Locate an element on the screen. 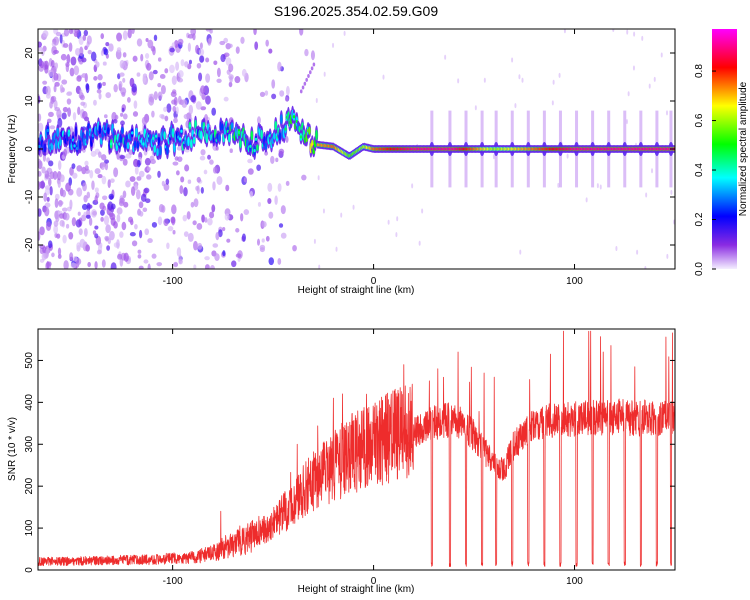 The height and width of the screenshot is (600, 750). x-tick: -100 is located at coordinates (173, 158).